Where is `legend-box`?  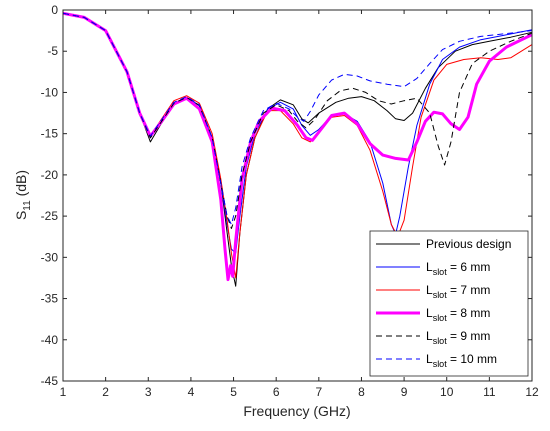
legend-box is located at coordinates (449, 303).